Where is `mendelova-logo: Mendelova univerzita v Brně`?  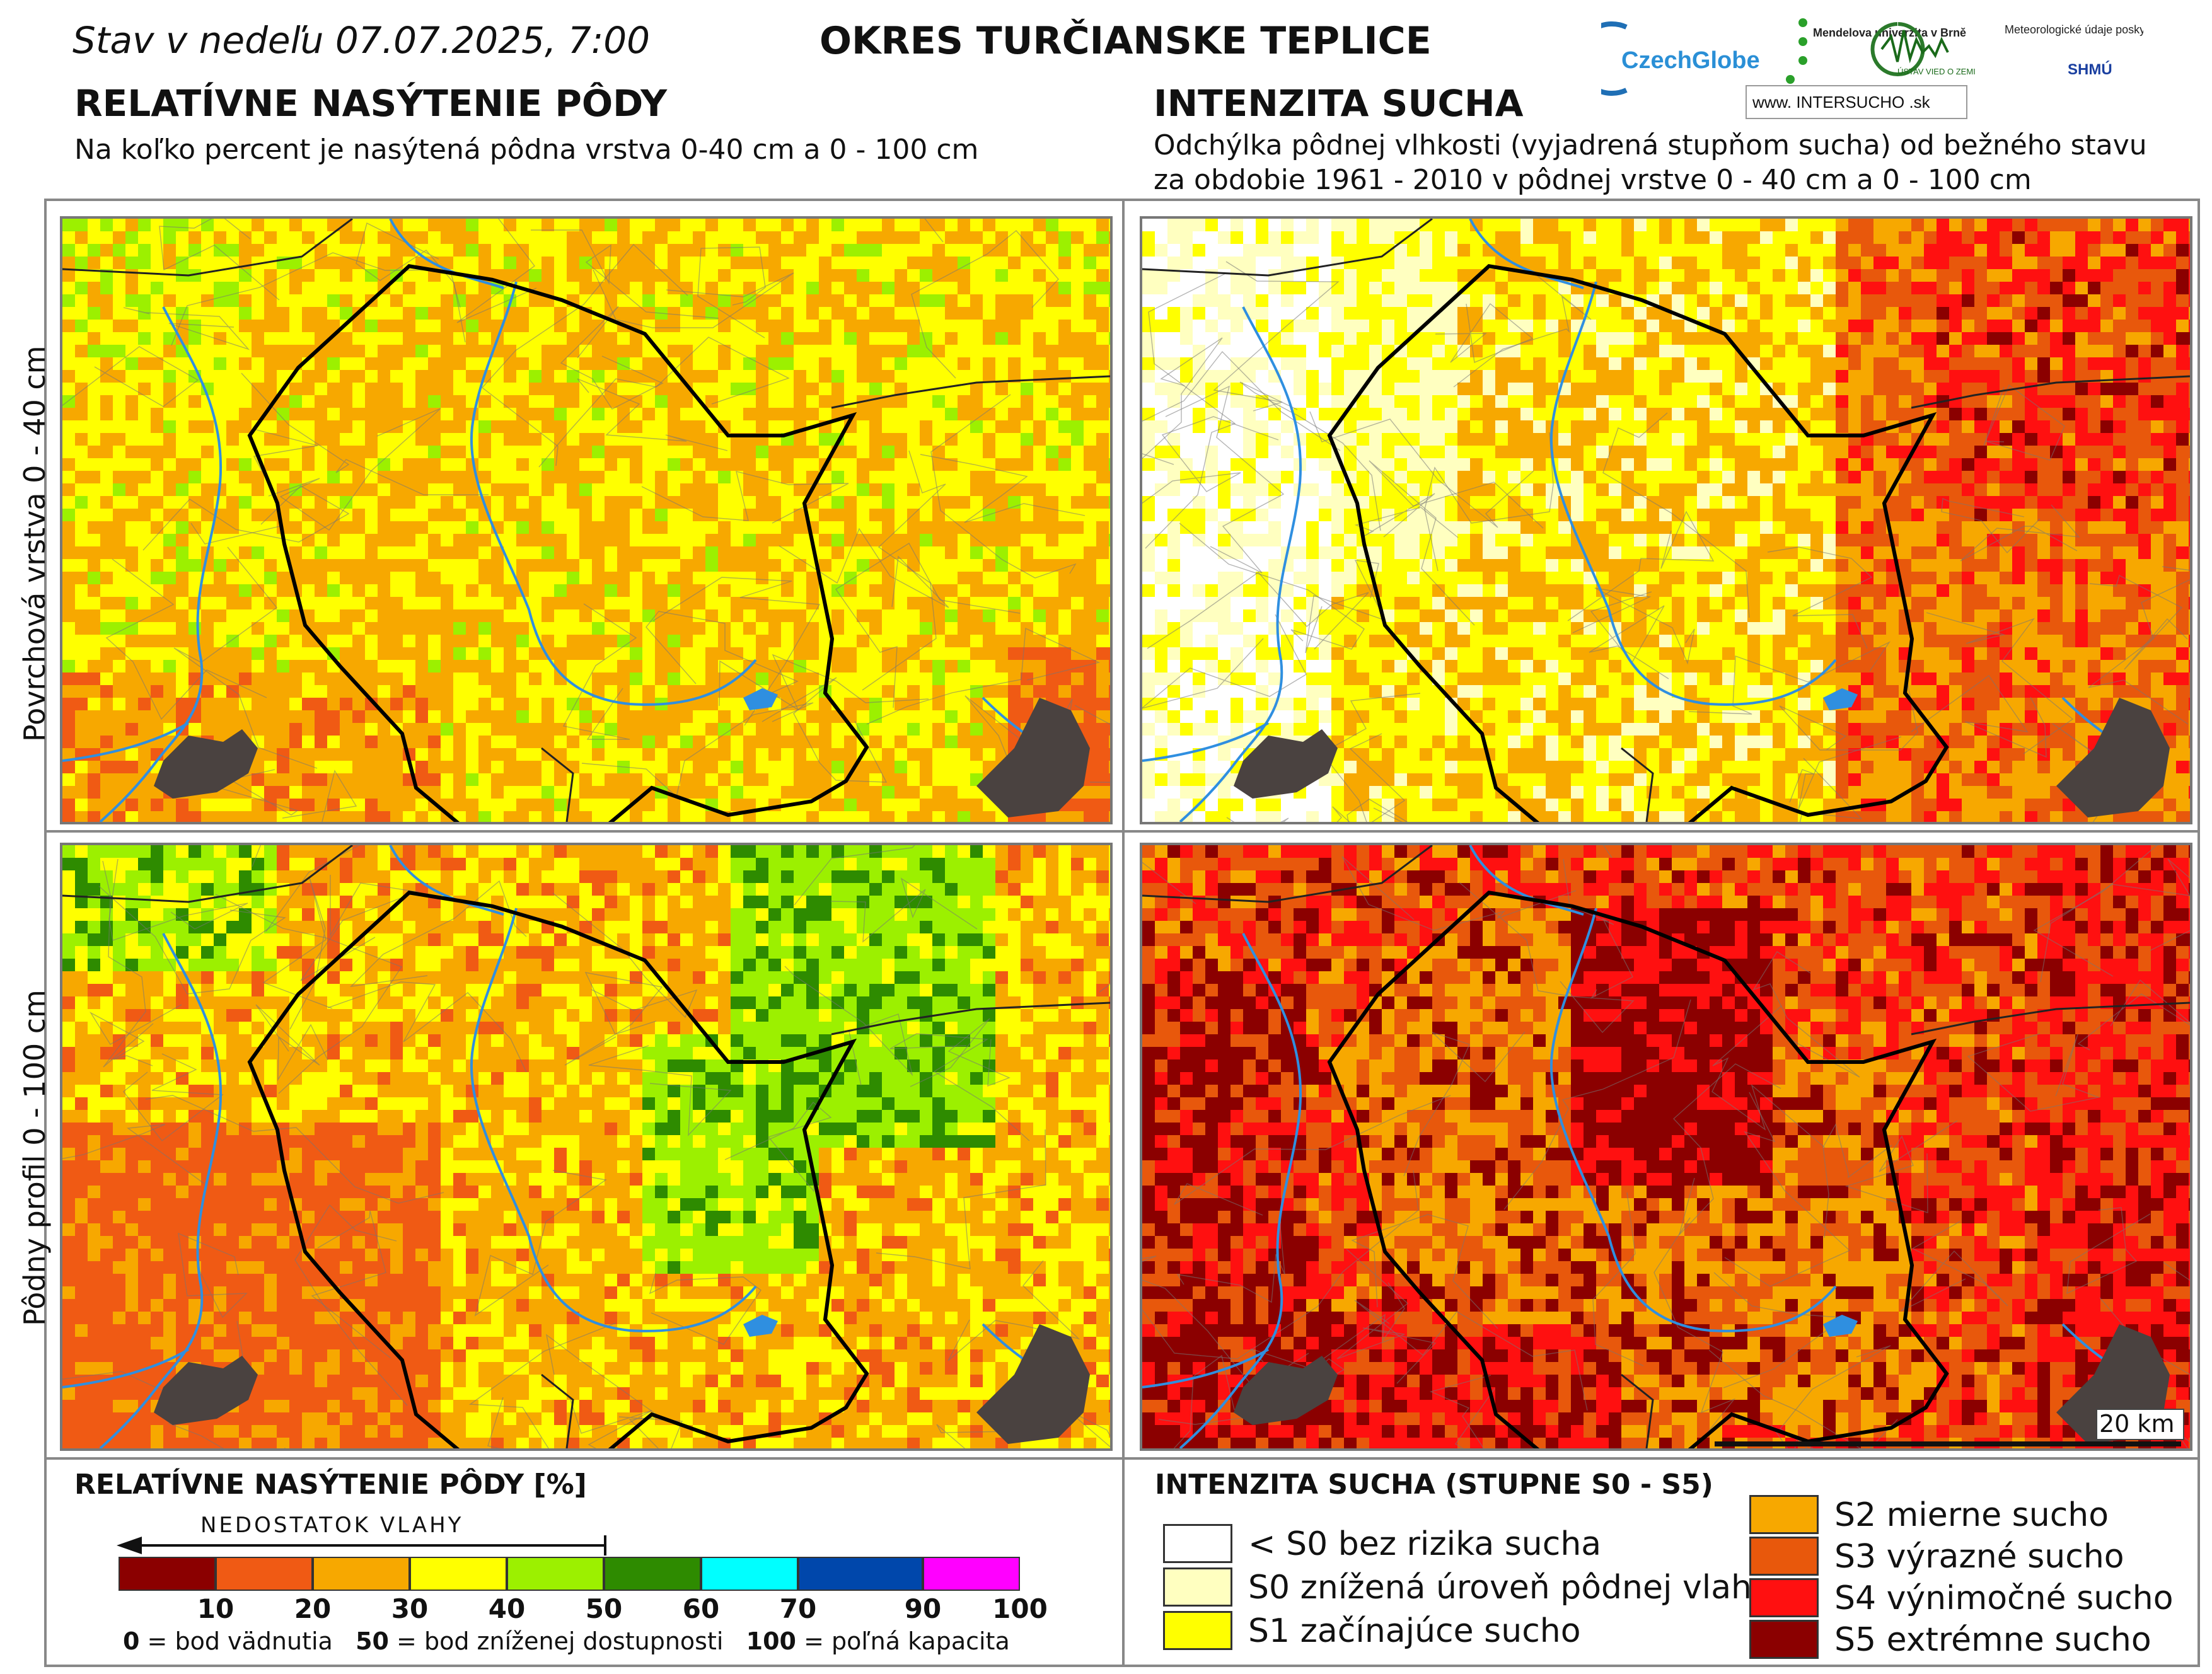 mendelova-logo: Mendelova univerzita v Brně is located at coordinates (1889, 32).